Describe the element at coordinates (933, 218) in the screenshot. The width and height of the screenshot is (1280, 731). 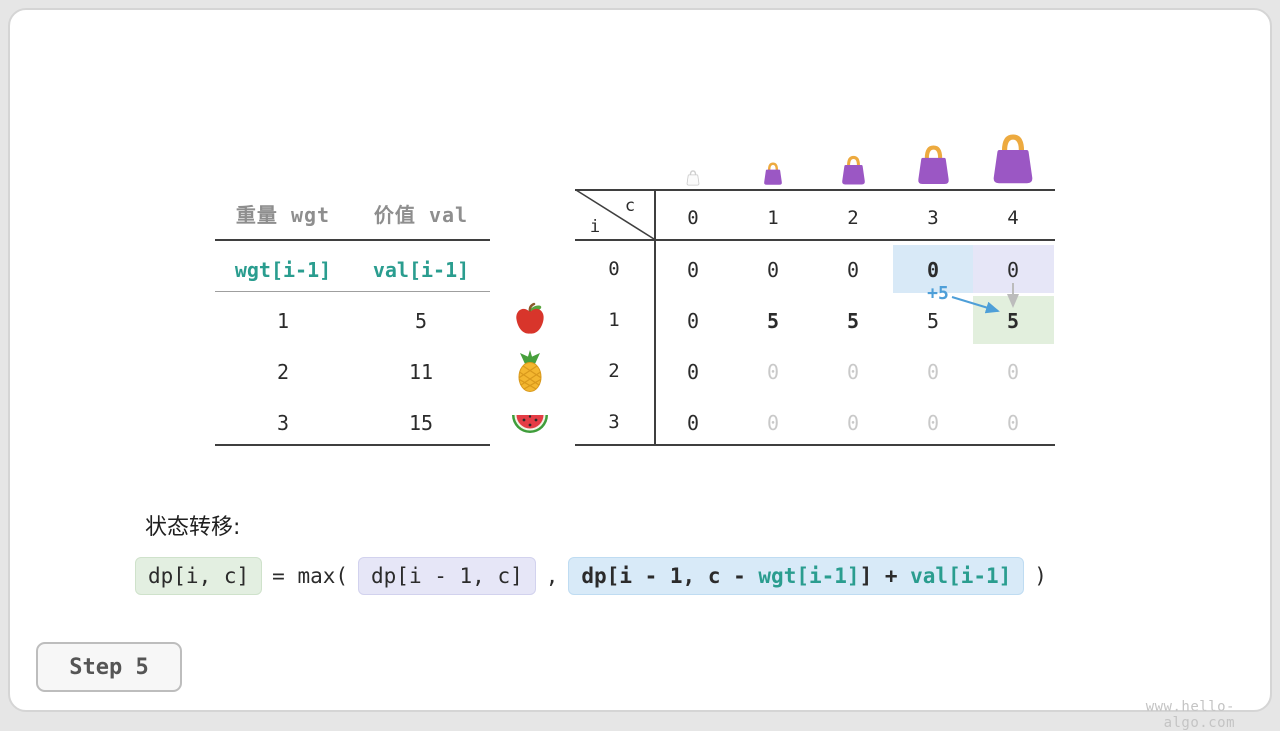
I see `col-header-3: 3` at that location.